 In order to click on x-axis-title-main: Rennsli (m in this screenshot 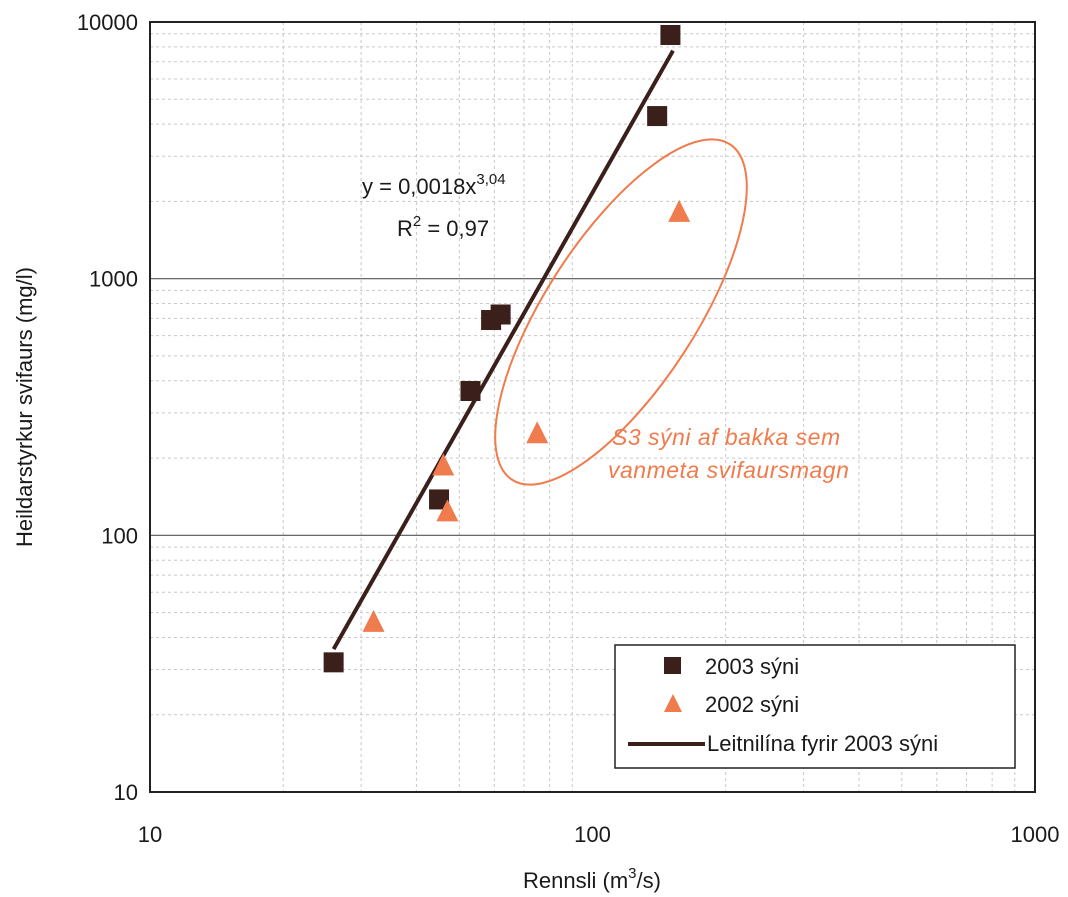, I will do `click(575, 880)`.